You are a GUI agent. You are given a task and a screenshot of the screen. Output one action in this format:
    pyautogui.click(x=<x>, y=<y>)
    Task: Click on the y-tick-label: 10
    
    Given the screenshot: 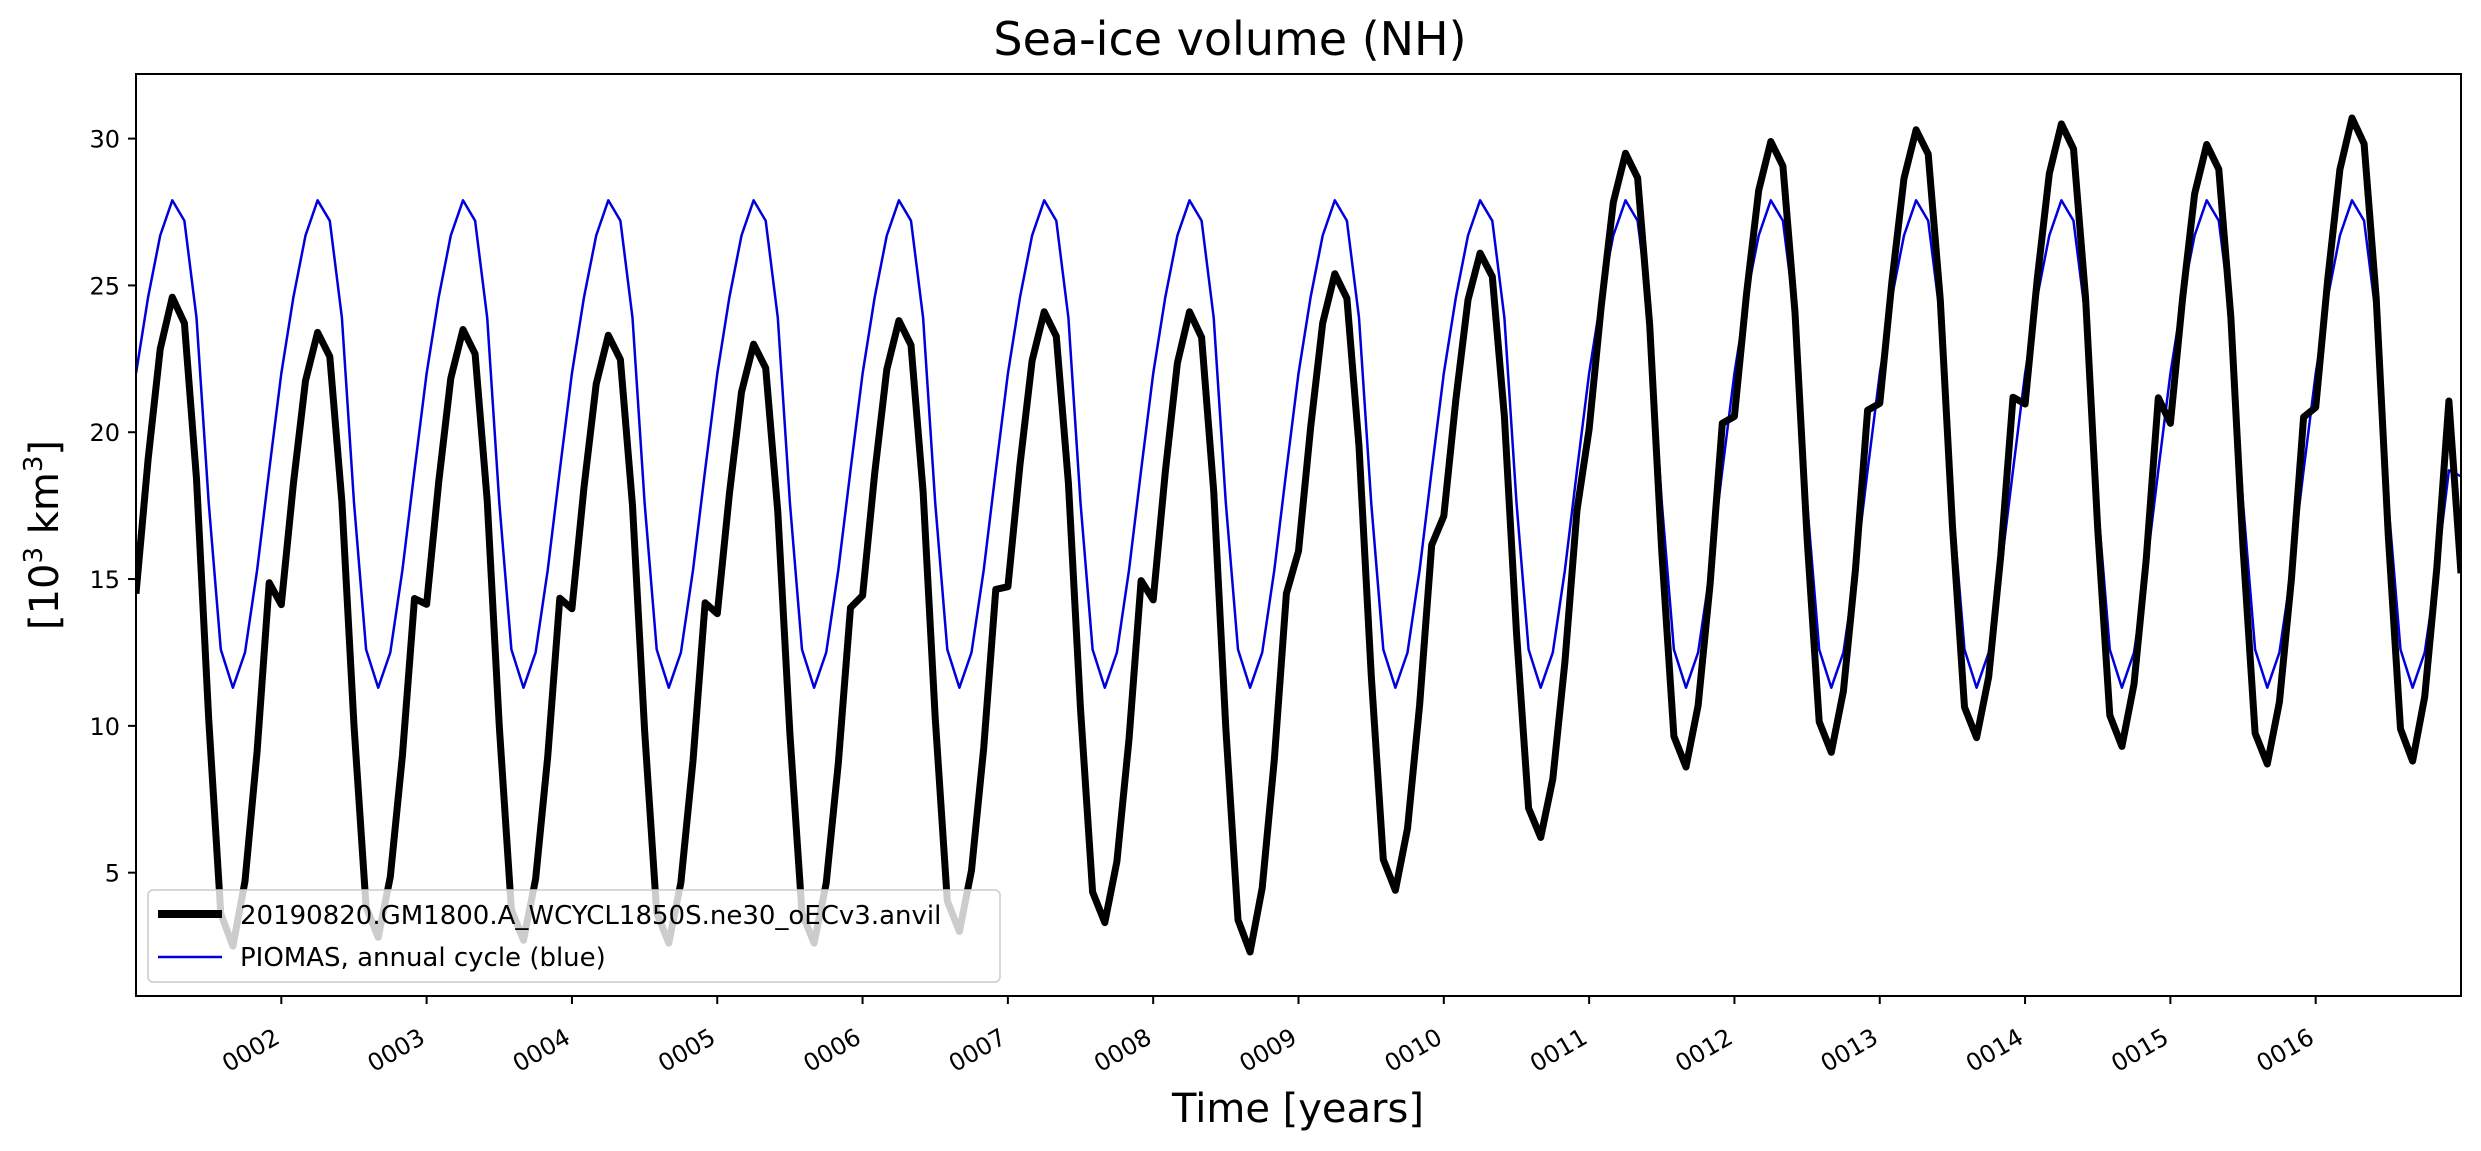 What is the action you would take?
    pyautogui.click(x=104, y=727)
    